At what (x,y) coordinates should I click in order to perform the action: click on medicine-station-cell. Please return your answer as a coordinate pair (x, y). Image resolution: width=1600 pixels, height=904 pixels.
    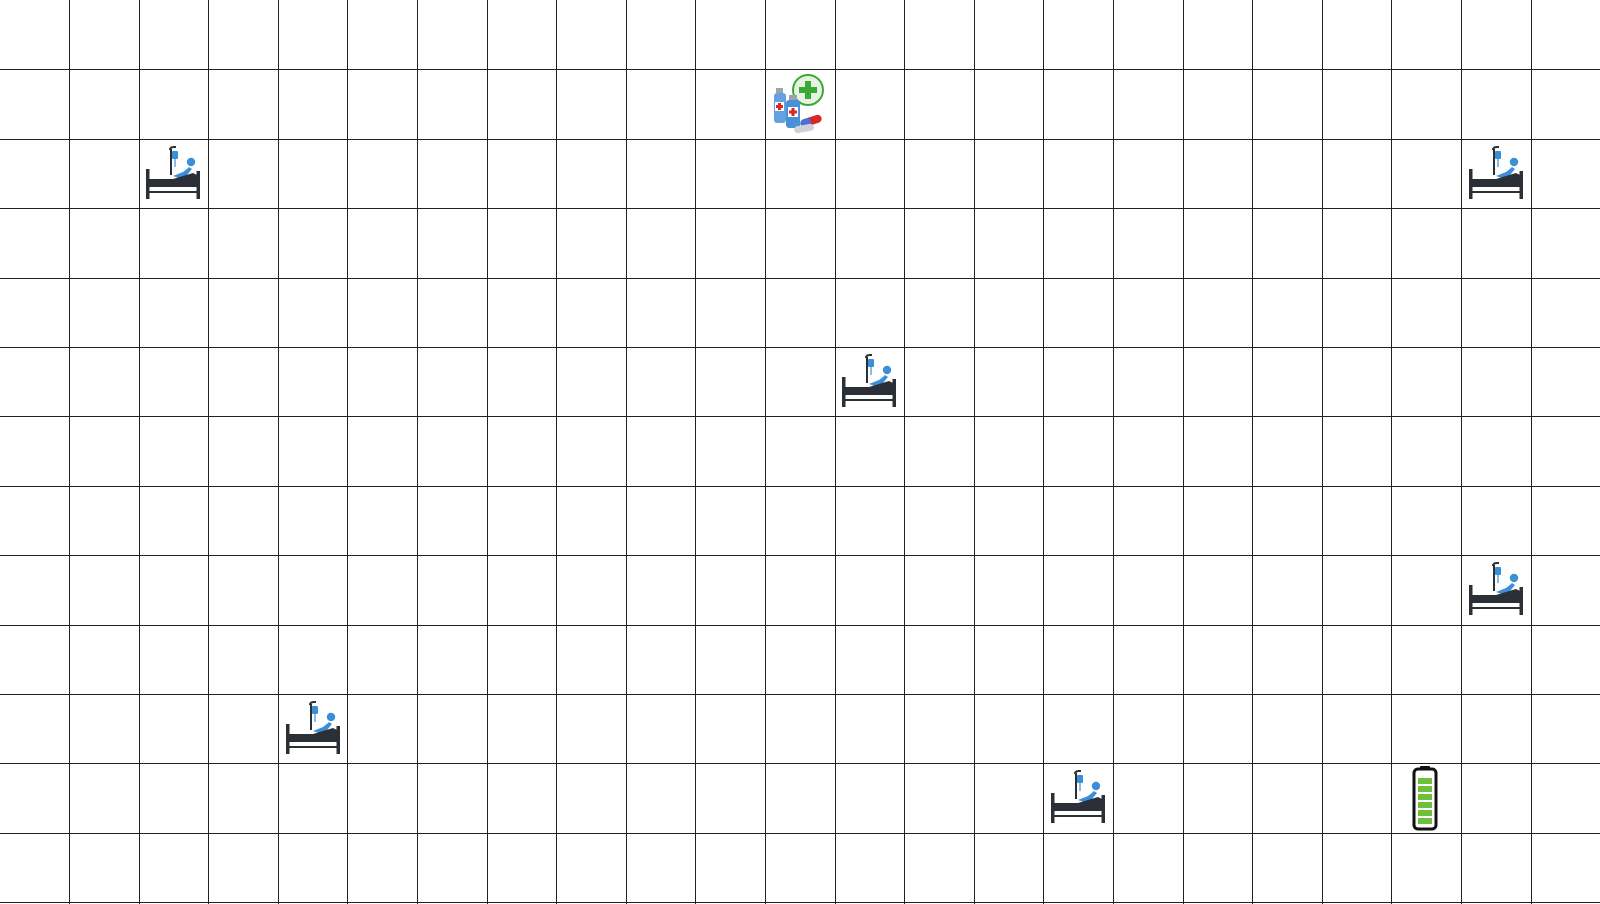
    Looking at the image, I should click on (800, 104).